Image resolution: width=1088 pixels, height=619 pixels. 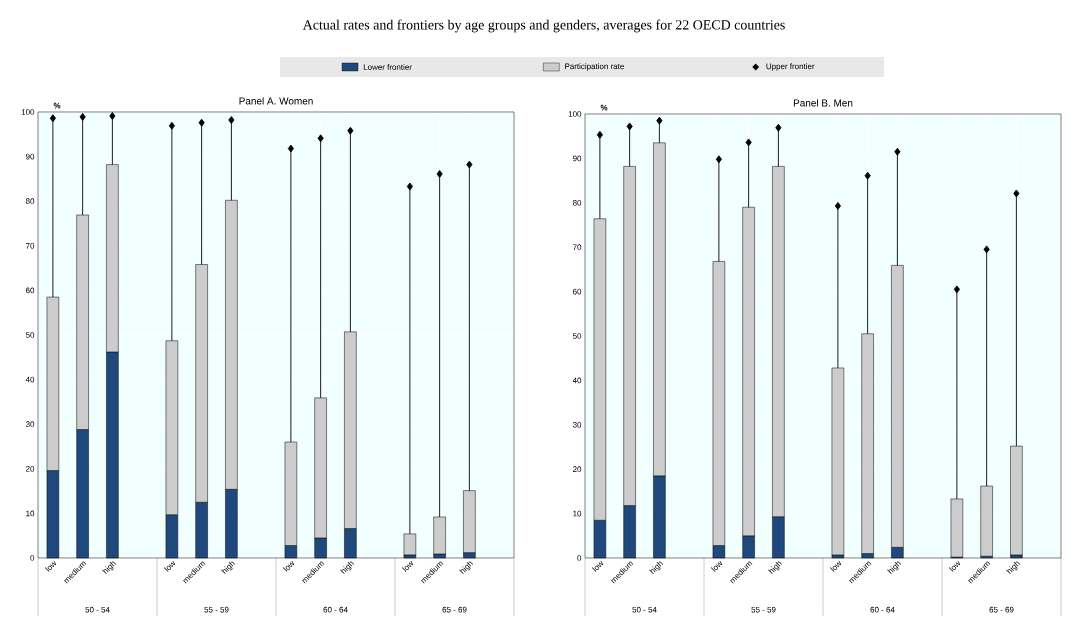 I want to click on chart-subtitle: Panel B. Men, so click(x=823, y=103).